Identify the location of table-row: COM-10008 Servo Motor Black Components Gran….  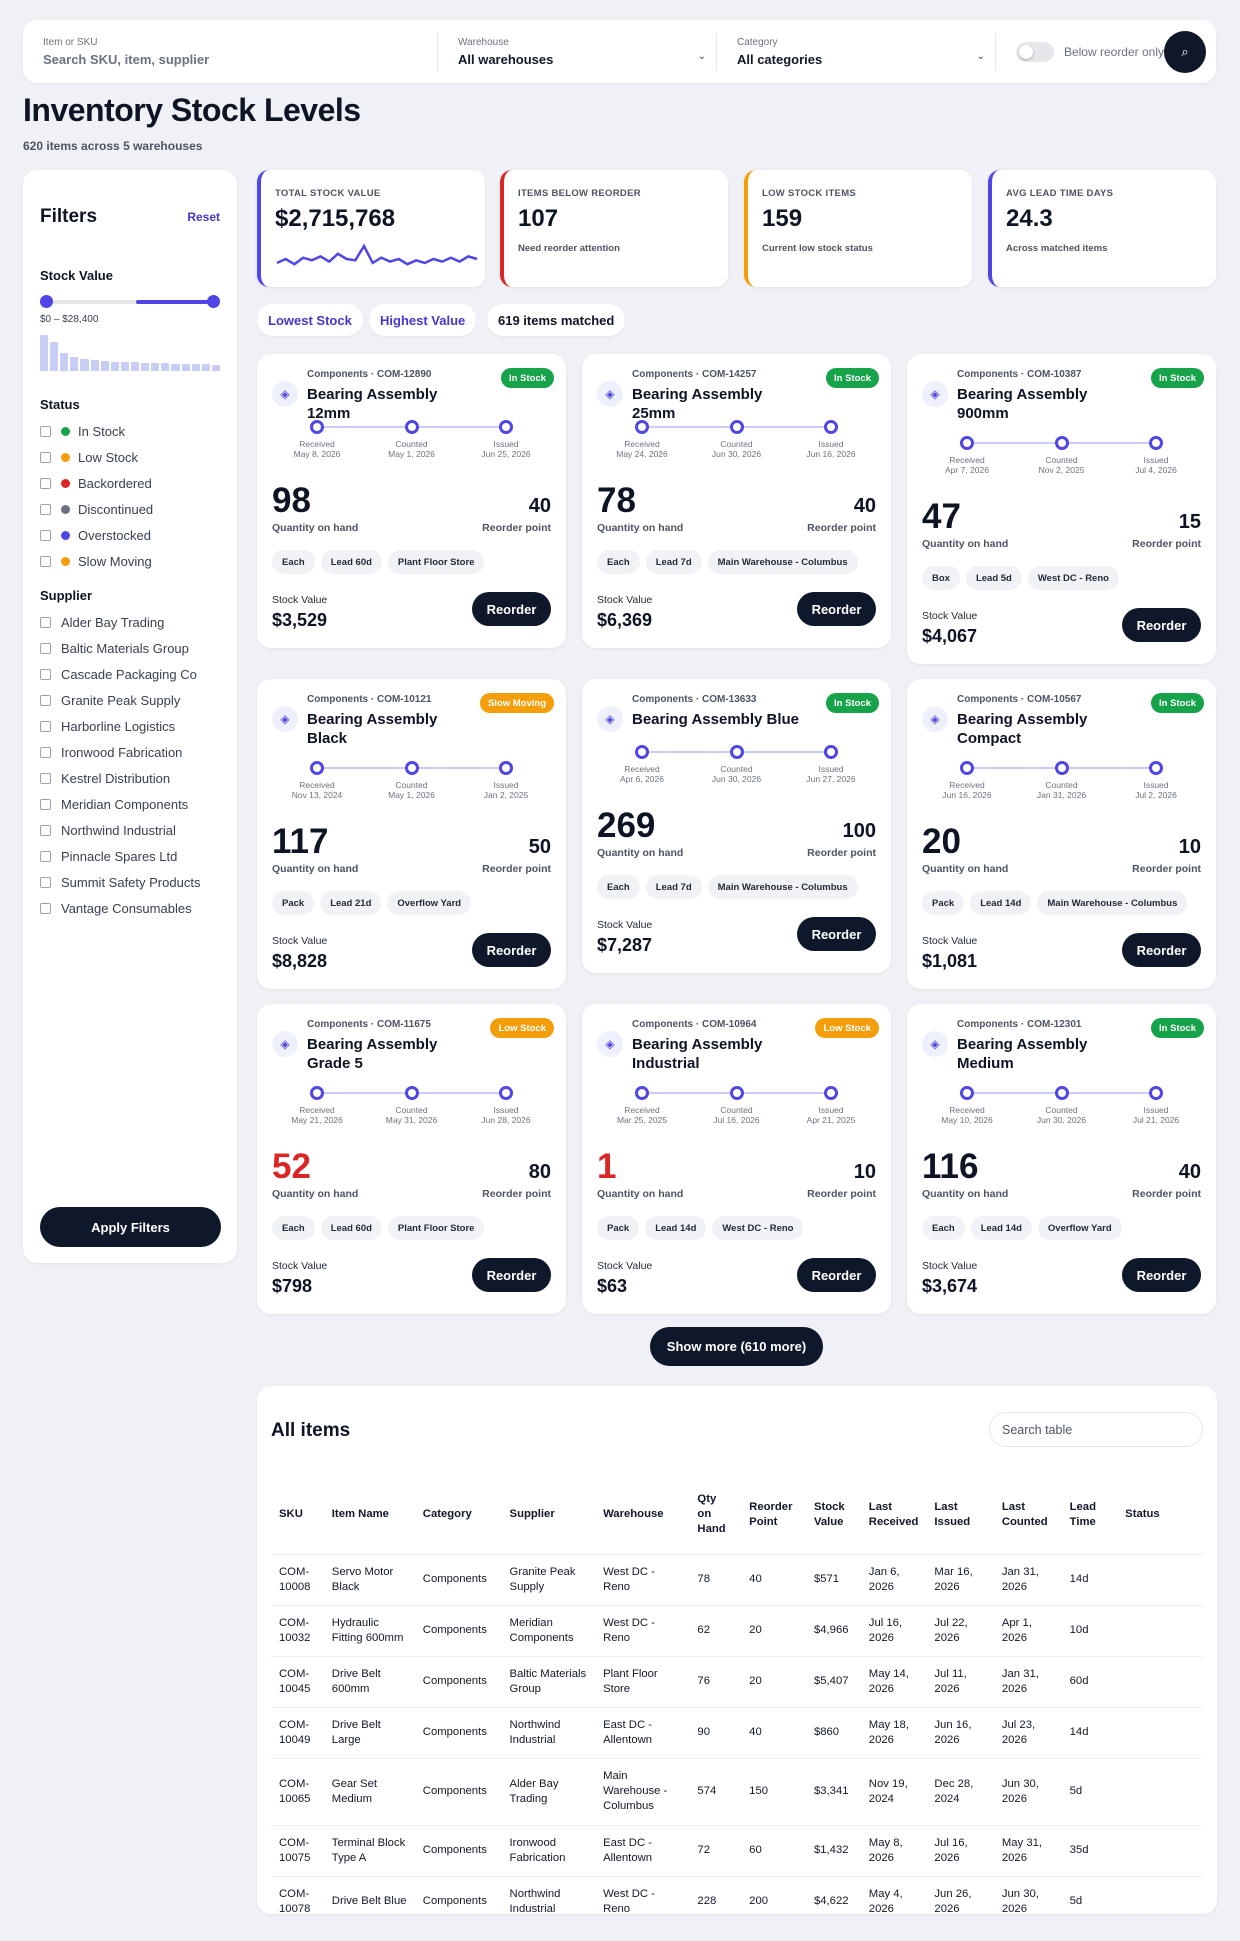
(737, 1579).